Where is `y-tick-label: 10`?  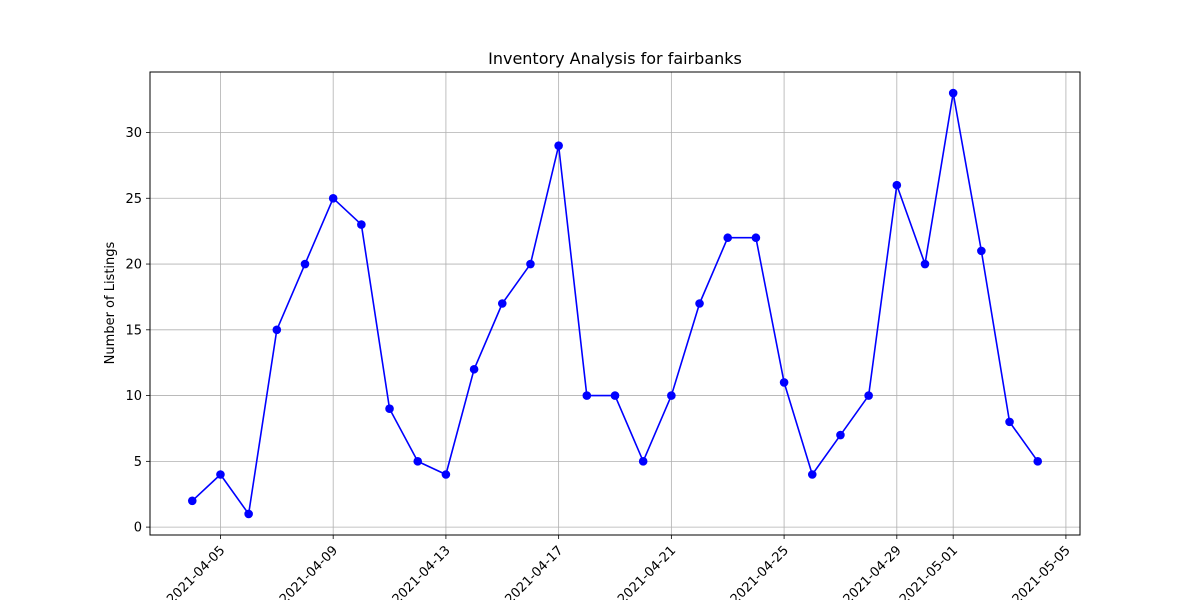 y-tick-label: 10 is located at coordinates (133, 396).